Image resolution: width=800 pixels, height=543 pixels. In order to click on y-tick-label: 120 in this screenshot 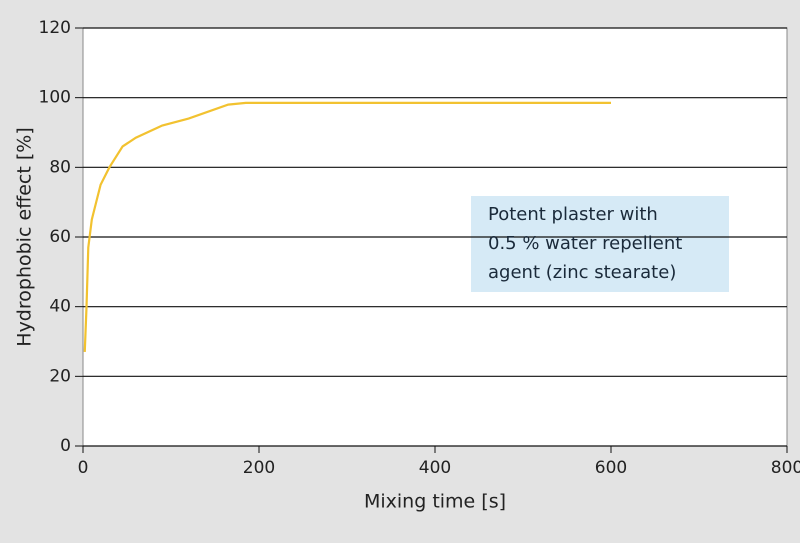, I will do `click(55, 28)`.